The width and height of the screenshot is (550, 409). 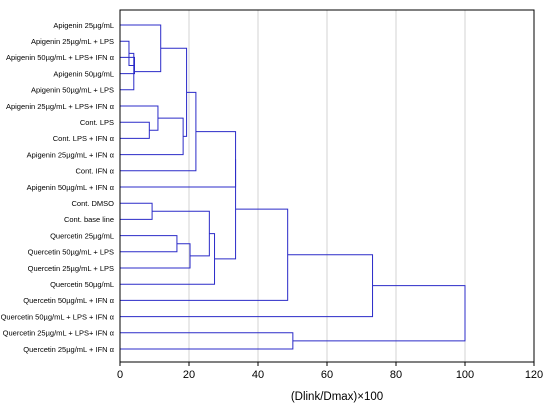 What do you see at coordinates (82, 284) in the screenshot?
I see `leaf-label: Quercetin 50µg/mL` at bounding box center [82, 284].